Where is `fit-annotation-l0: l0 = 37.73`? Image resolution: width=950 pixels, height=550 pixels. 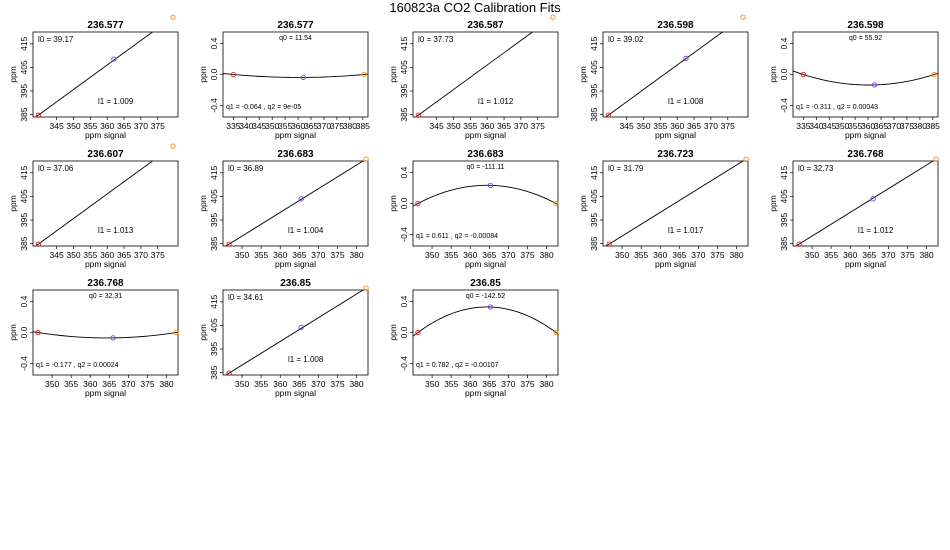
fit-annotation-l0: l0 = 37.73 is located at coordinates (436, 39).